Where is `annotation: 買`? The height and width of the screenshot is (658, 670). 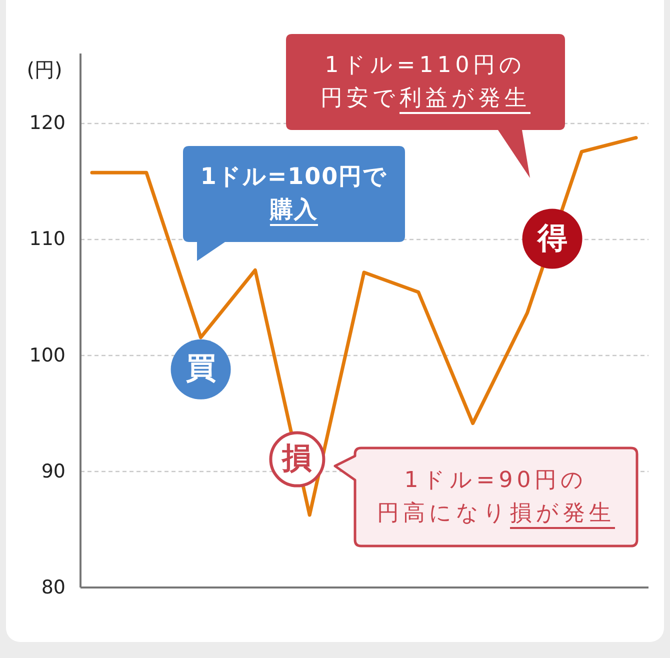
annotation: 買 is located at coordinates (201, 368).